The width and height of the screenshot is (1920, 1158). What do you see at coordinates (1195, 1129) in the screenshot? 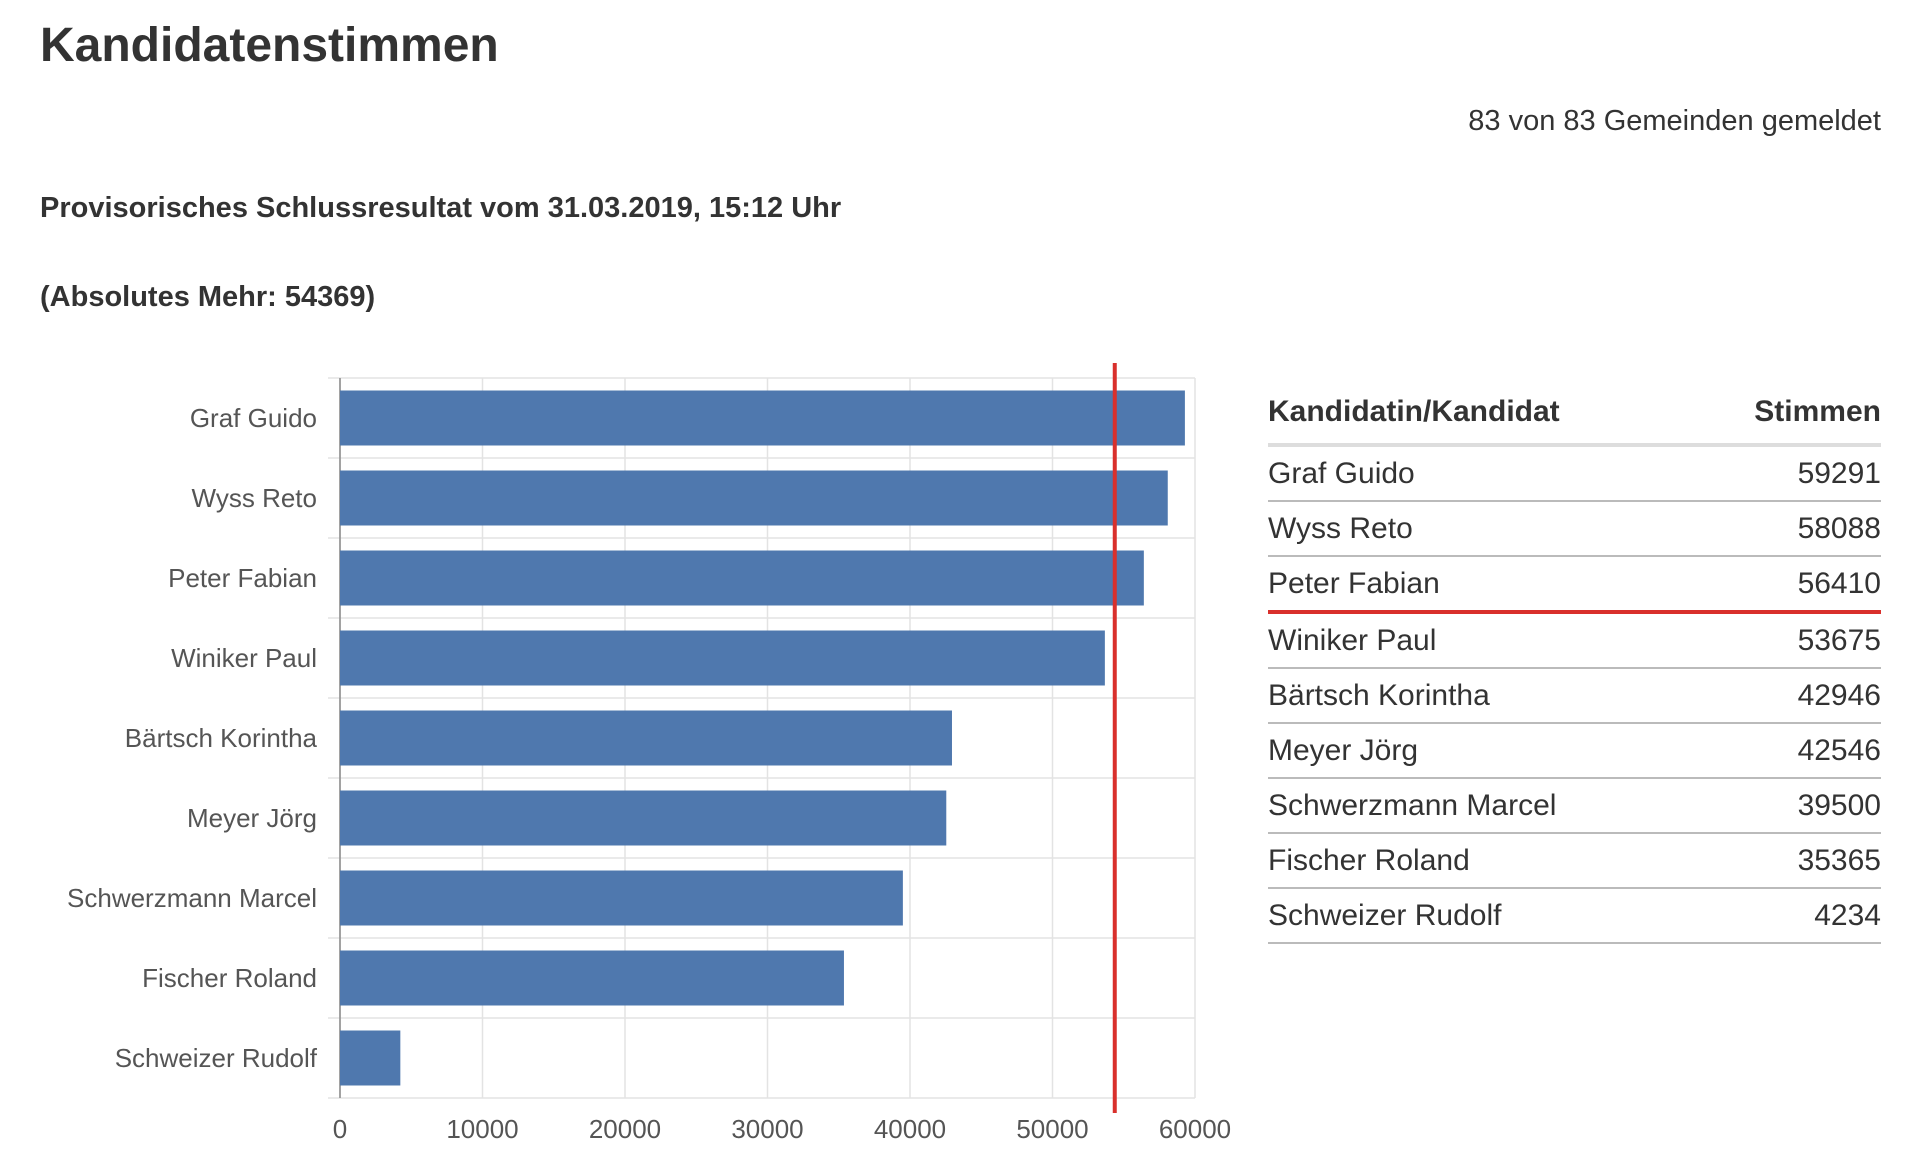
I see `x-tick-label: 60000` at bounding box center [1195, 1129].